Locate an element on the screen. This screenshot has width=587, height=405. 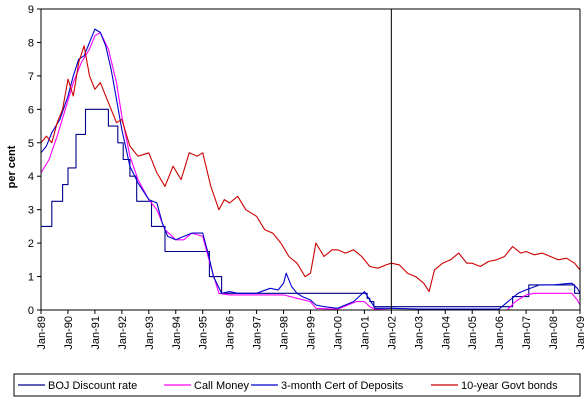
y-tick-label: 3 is located at coordinates (31, 211).